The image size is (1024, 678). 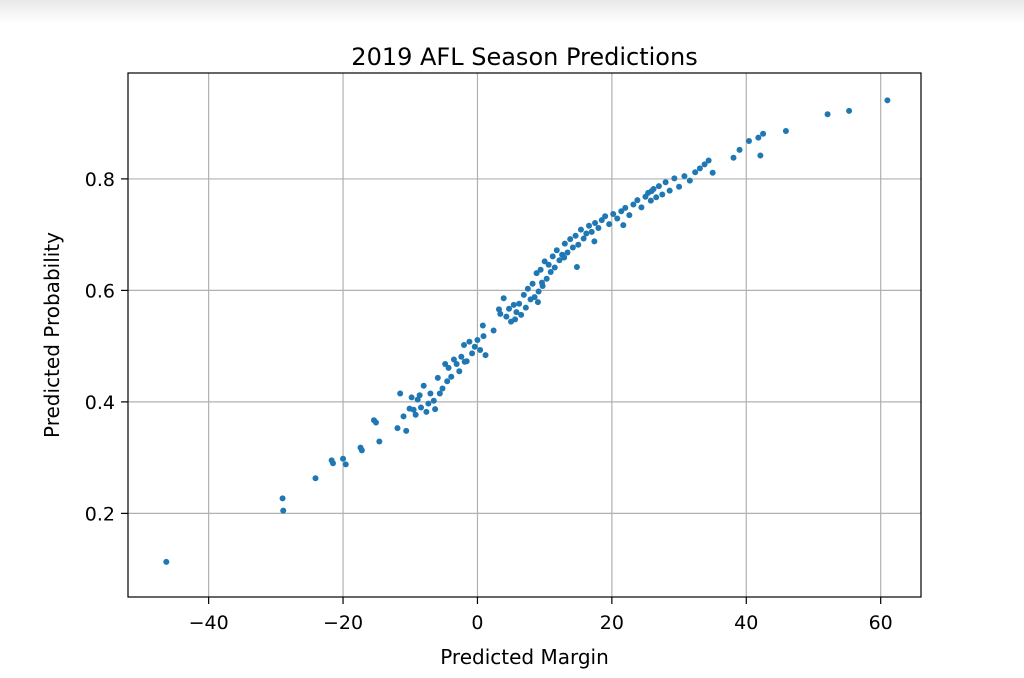 What do you see at coordinates (100, 291) in the screenshot?
I see `y-tick-label: 0.6` at bounding box center [100, 291].